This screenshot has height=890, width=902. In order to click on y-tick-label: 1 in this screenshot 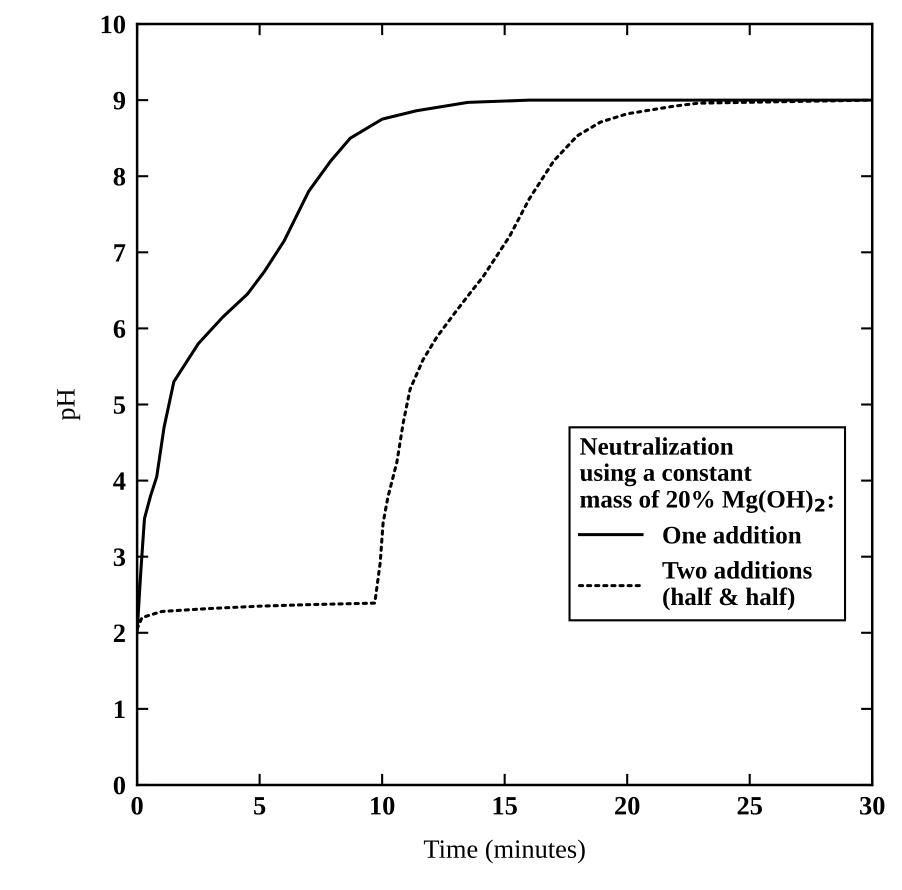, I will do `click(119, 709)`.